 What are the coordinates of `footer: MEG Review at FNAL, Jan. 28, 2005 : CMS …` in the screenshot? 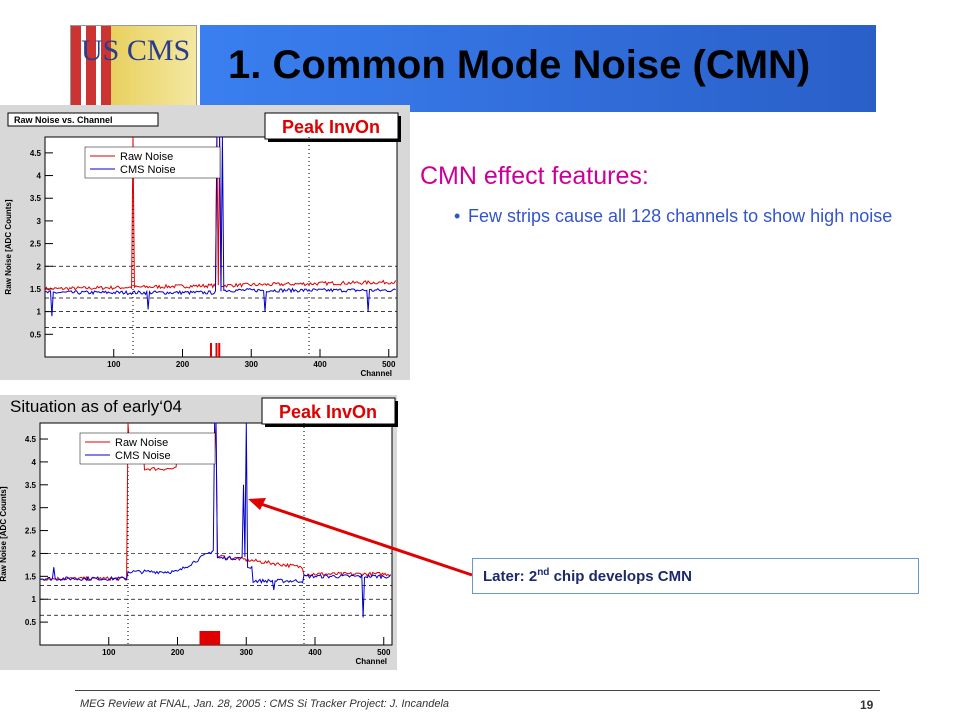 It's located at (265, 704).